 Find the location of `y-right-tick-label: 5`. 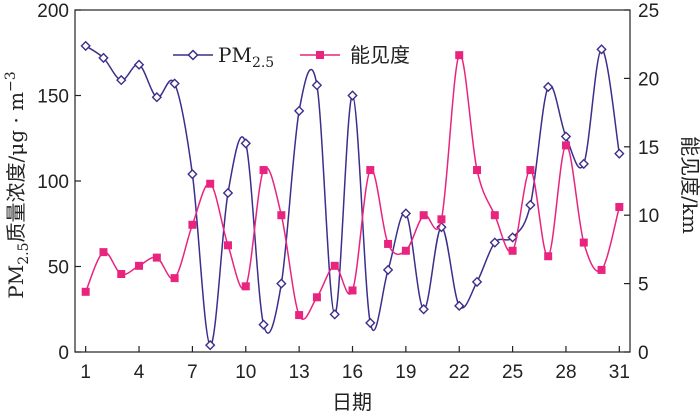

y-right-tick-label: 5 is located at coordinates (643, 285).